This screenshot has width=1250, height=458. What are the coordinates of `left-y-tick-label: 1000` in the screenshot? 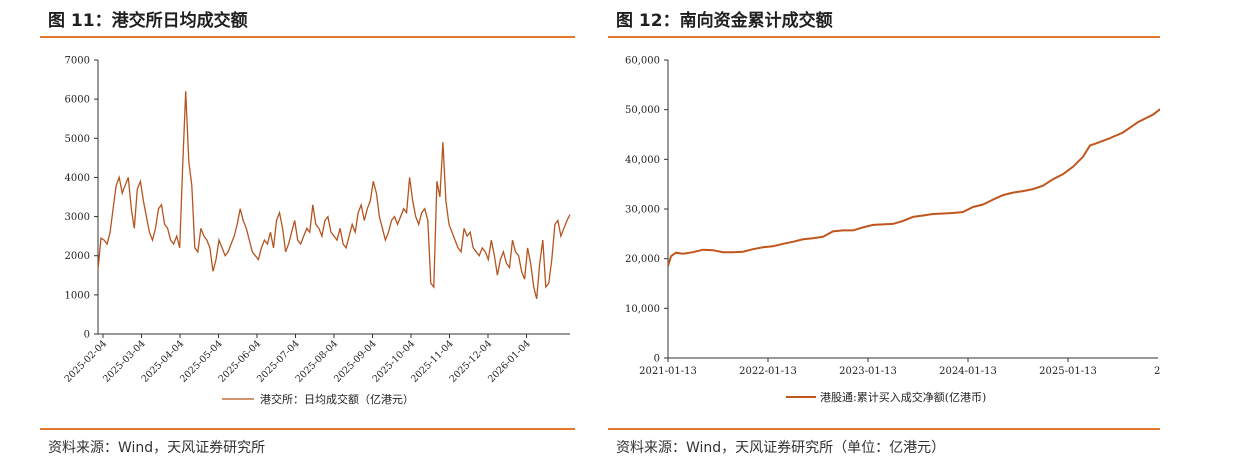 It's located at (77, 295).